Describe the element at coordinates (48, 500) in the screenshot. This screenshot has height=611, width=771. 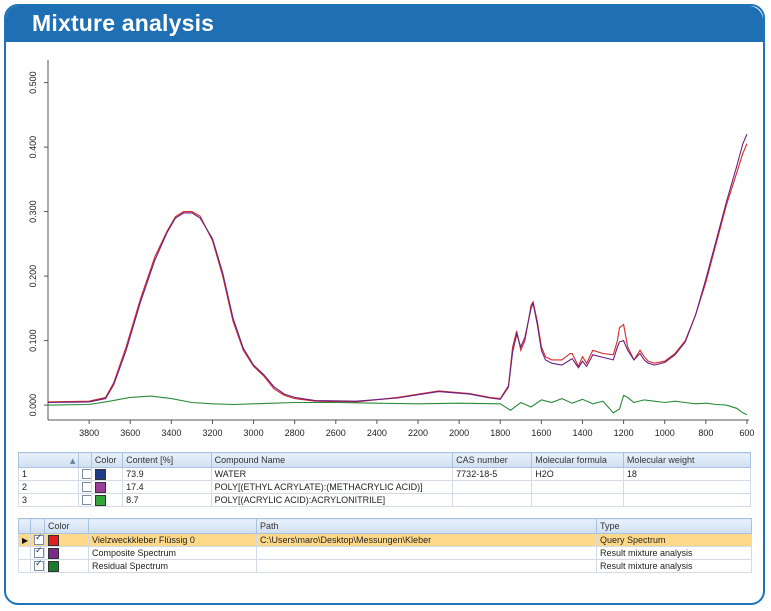
I see `row-index: 3` at that location.